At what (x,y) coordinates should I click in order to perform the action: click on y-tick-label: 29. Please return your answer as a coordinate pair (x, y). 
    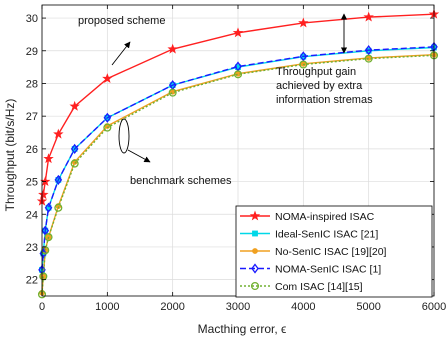
    Looking at the image, I should click on (32, 52).